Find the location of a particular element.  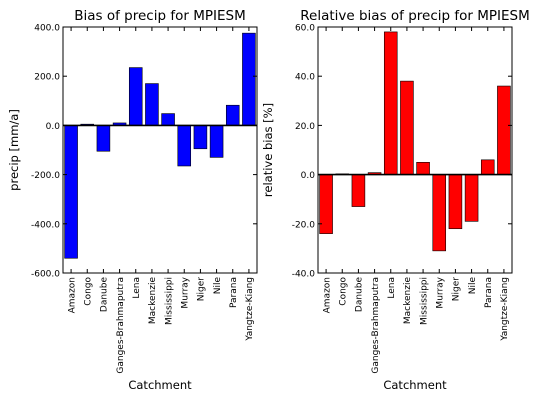

y-tick-label: 40.0 is located at coordinates (305, 78).